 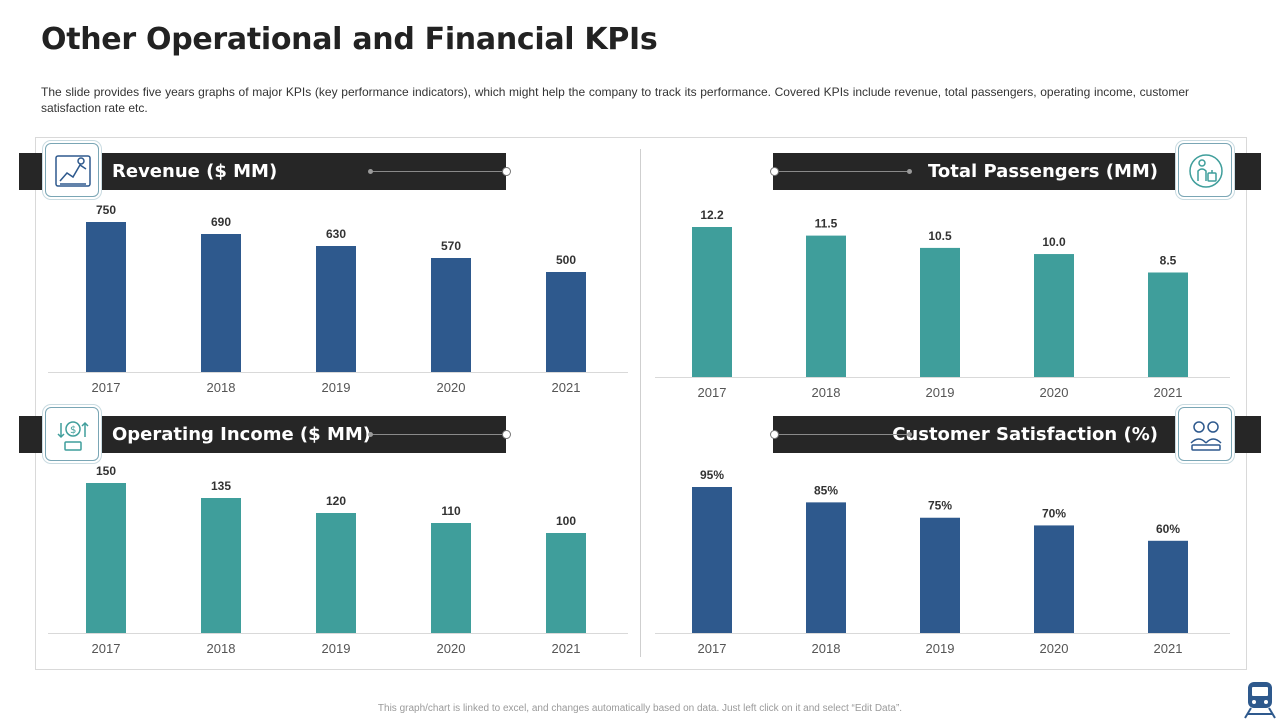 What do you see at coordinates (1025, 434) in the screenshot?
I see `customer-satisfaction-title: Customer Satisfaction (%)` at bounding box center [1025, 434].